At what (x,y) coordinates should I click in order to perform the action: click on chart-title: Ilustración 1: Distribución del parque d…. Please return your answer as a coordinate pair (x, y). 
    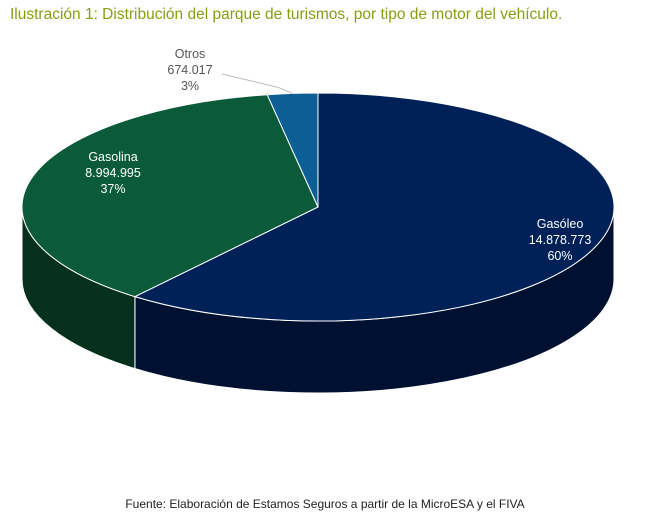
    Looking at the image, I should click on (286, 14).